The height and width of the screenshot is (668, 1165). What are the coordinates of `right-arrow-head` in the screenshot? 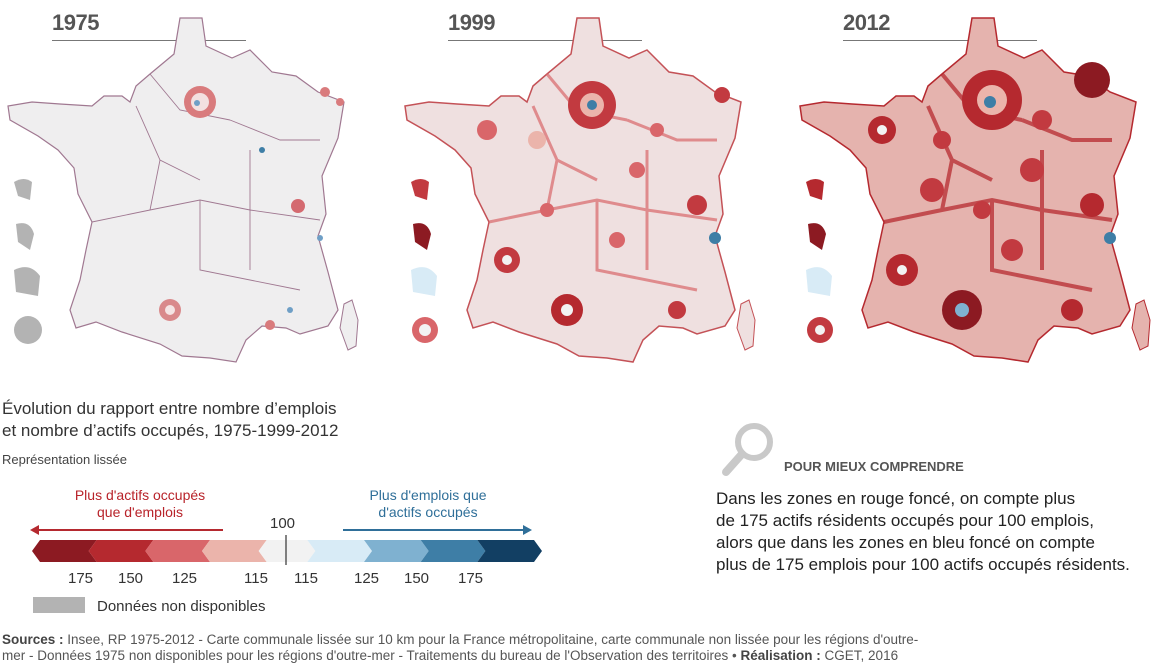 It's located at (527, 530).